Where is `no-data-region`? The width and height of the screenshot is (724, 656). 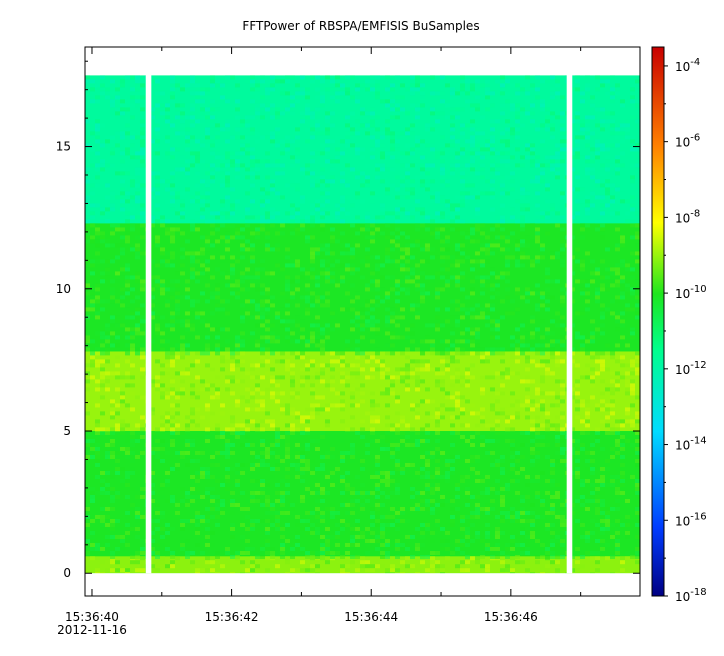 no-data-region is located at coordinates (362, 584).